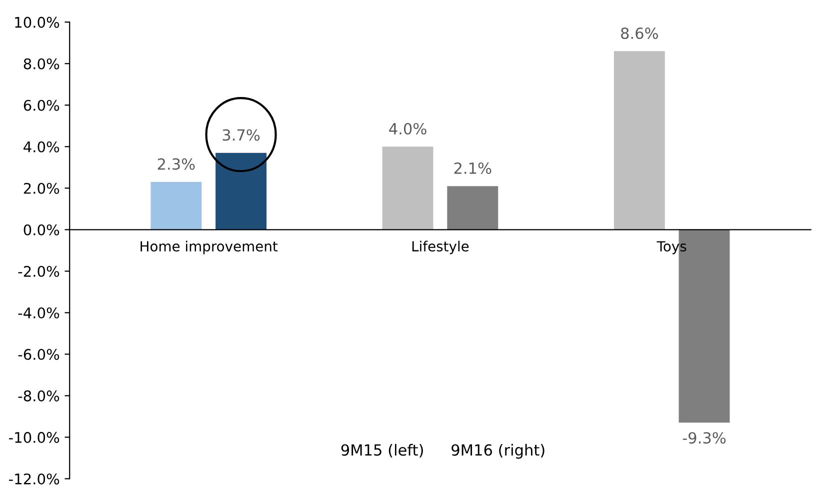 This screenshot has width=819, height=491. What do you see at coordinates (34, 478) in the screenshot?
I see `y-tick-label: -12.0%` at bounding box center [34, 478].